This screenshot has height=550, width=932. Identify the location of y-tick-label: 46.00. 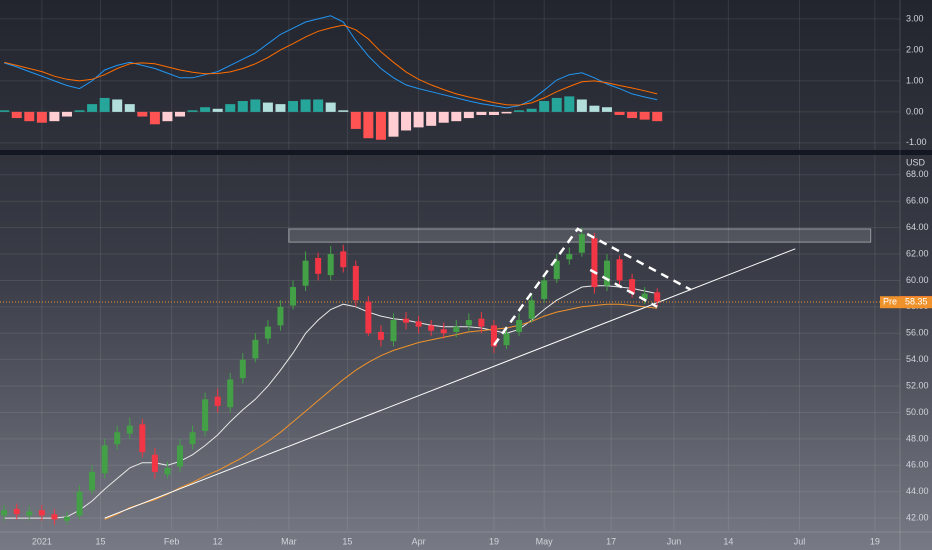
(917, 465).